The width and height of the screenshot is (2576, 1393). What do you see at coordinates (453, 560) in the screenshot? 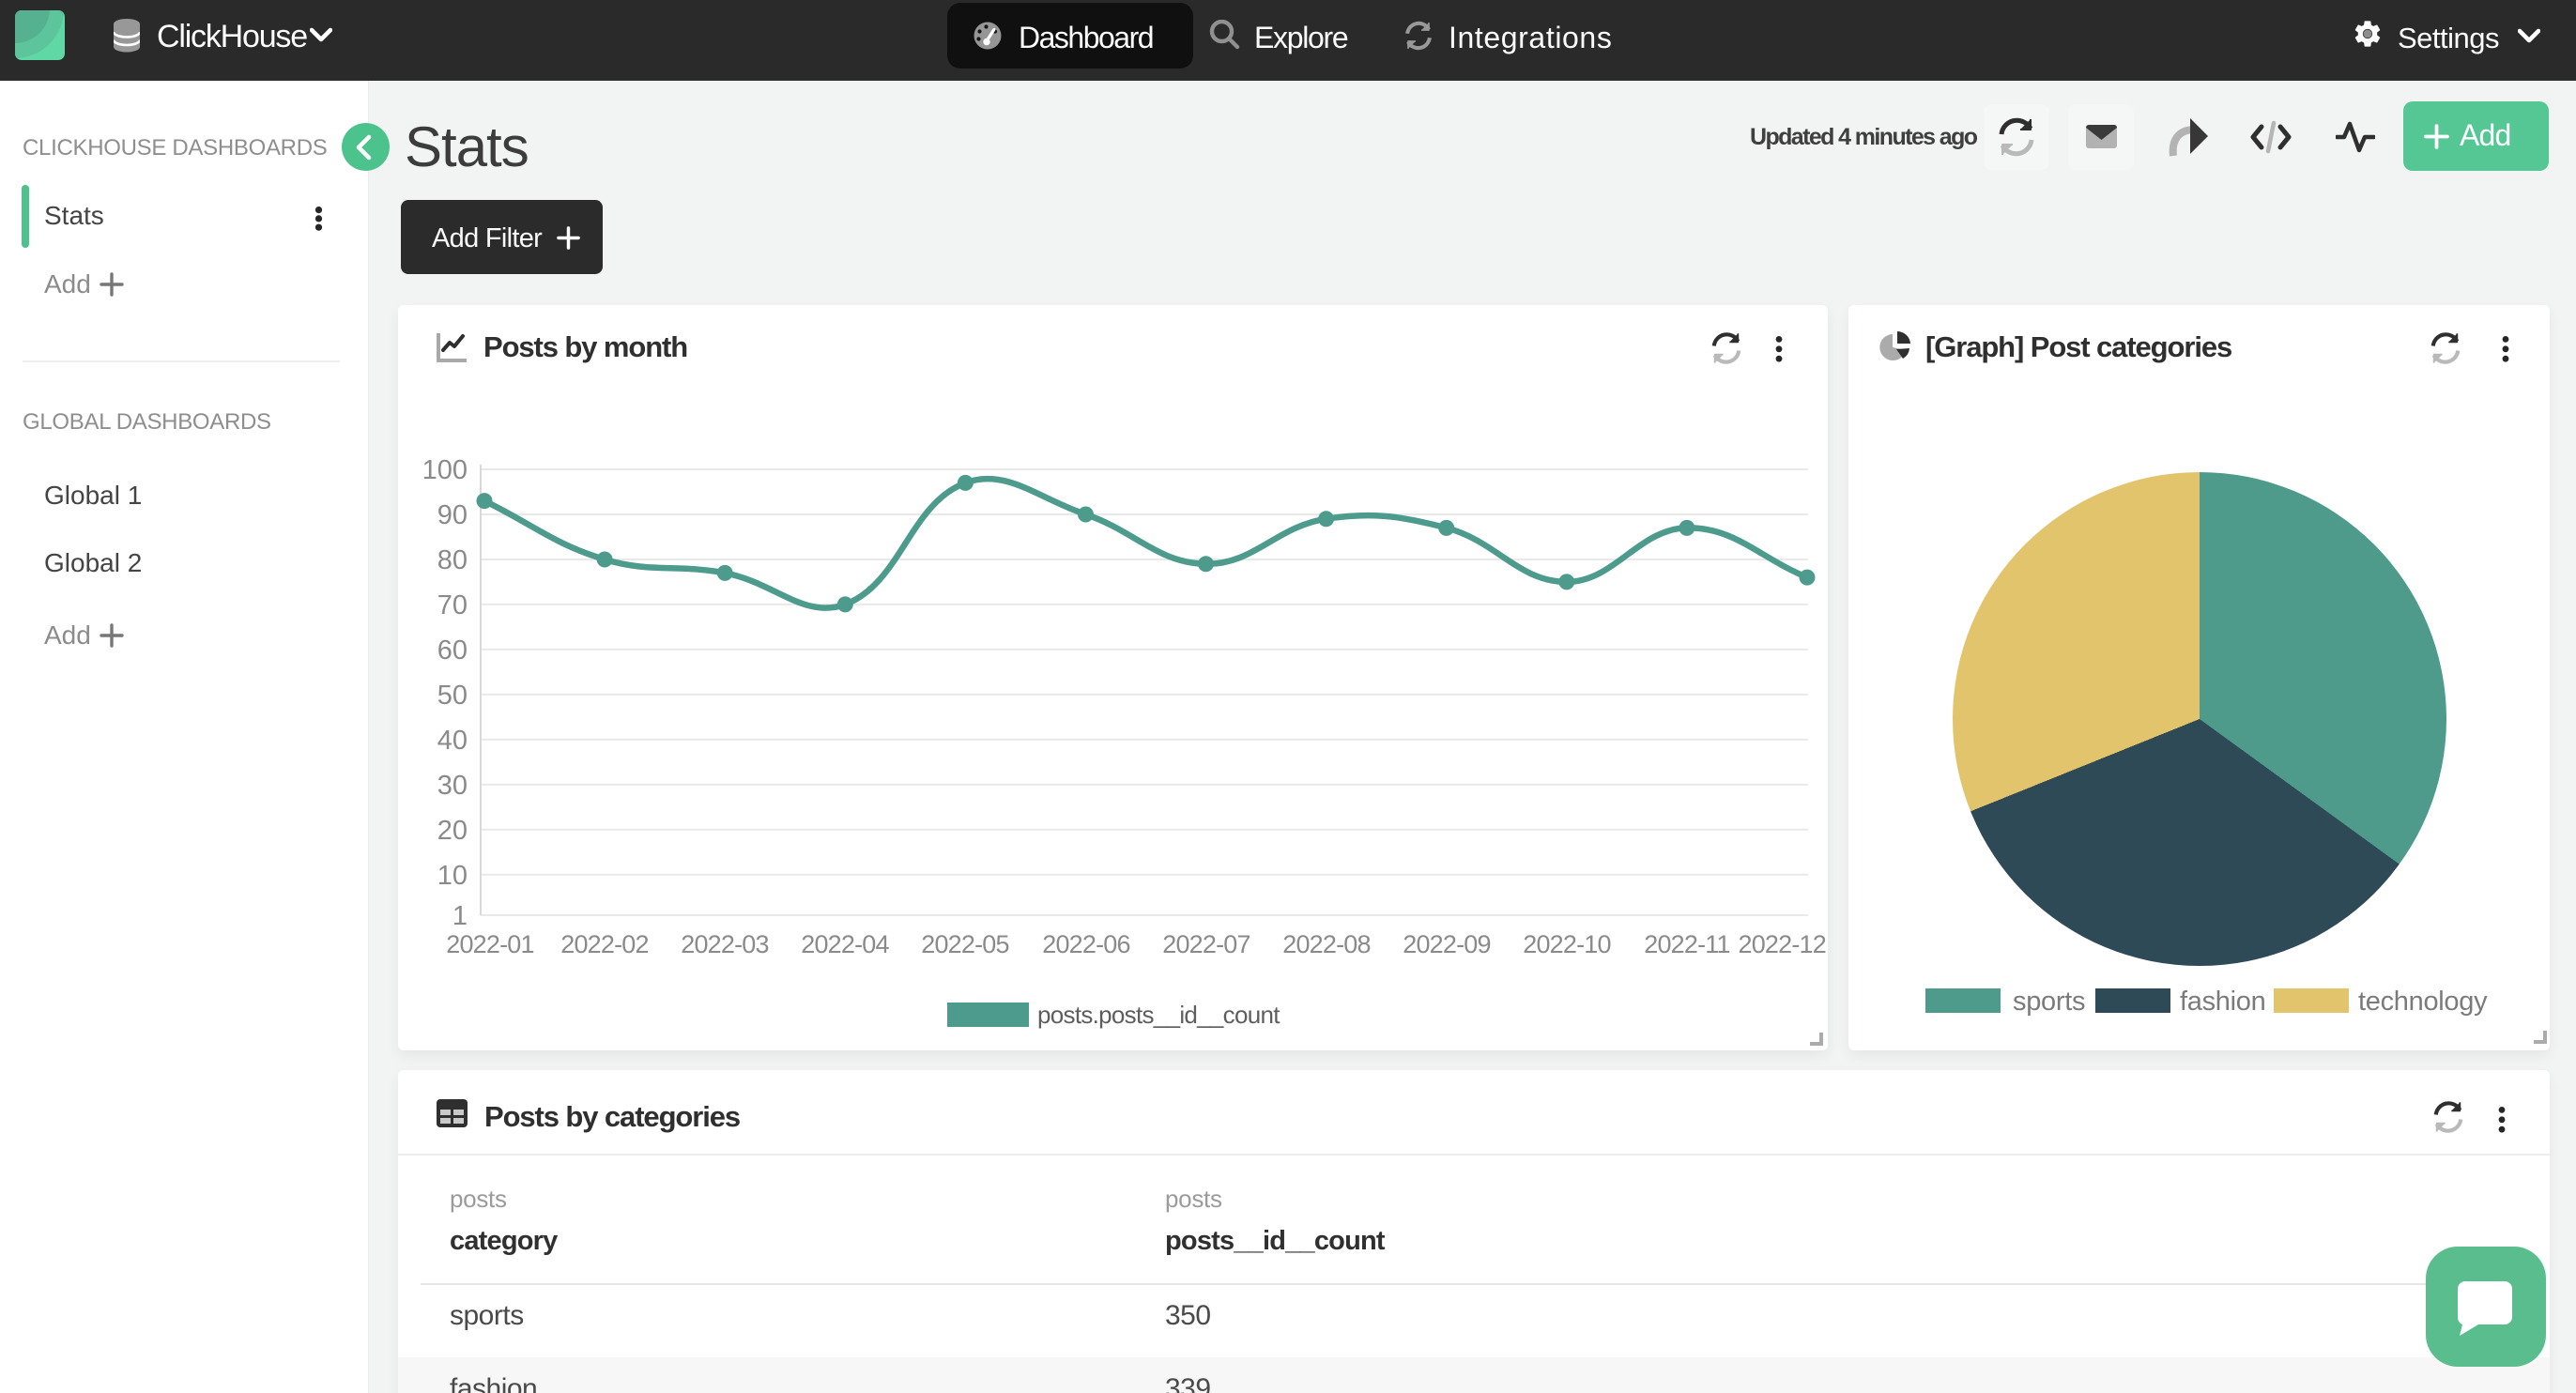
I see `svg-text: 80` at bounding box center [453, 560].